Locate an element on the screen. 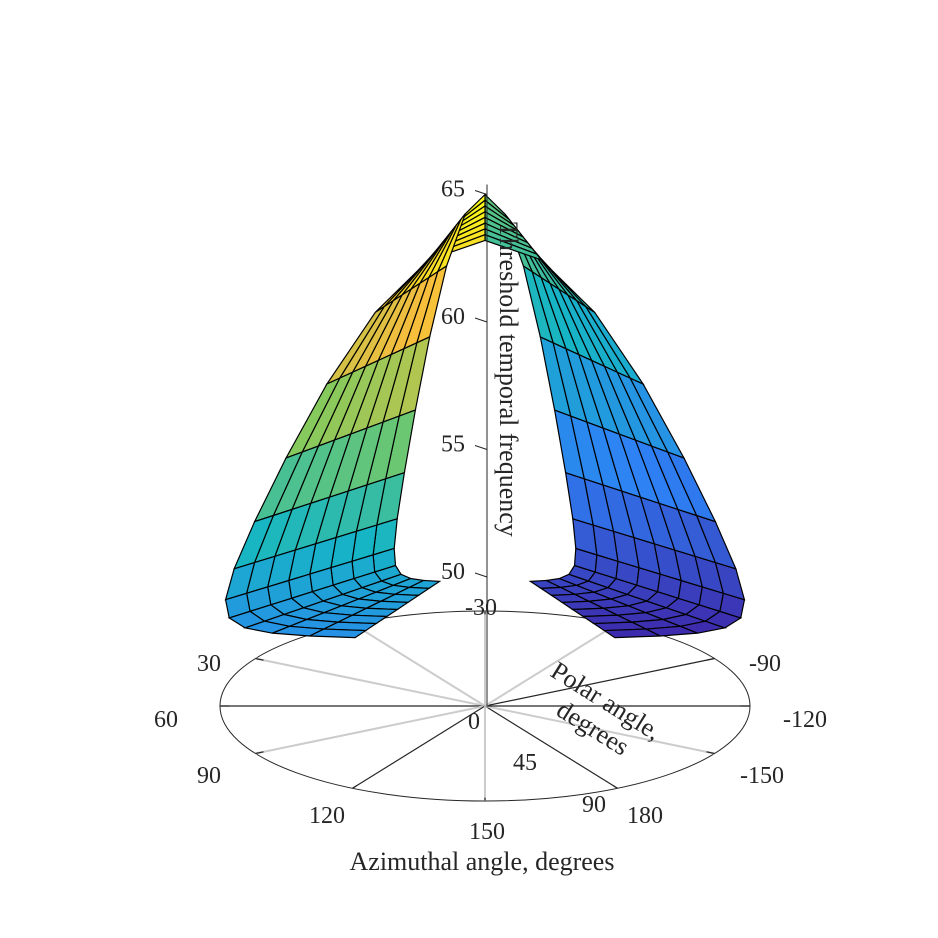  azimuth-tick-label: 30 is located at coordinates (209, 664).